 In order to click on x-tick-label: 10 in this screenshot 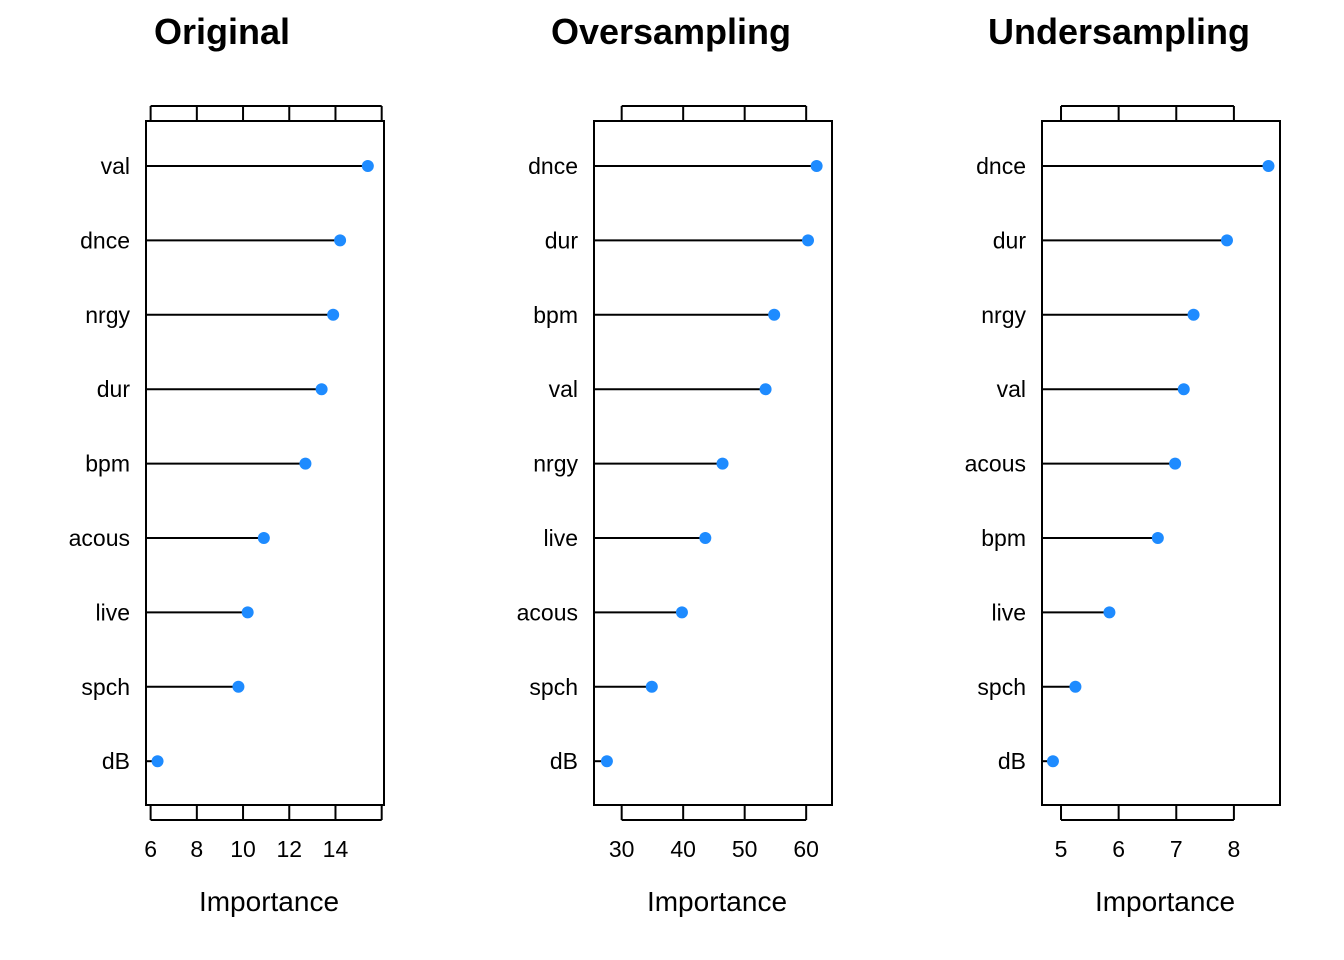, I will do `click(243, 849)`.